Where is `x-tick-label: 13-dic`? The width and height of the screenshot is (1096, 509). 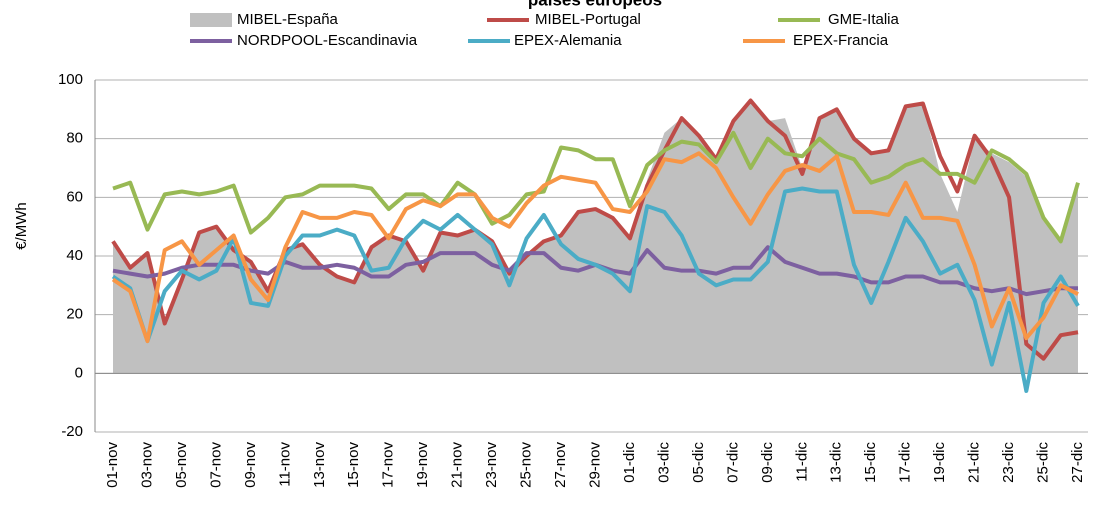 x-tick-label: 13-dic is located at coordinates (836, 462).